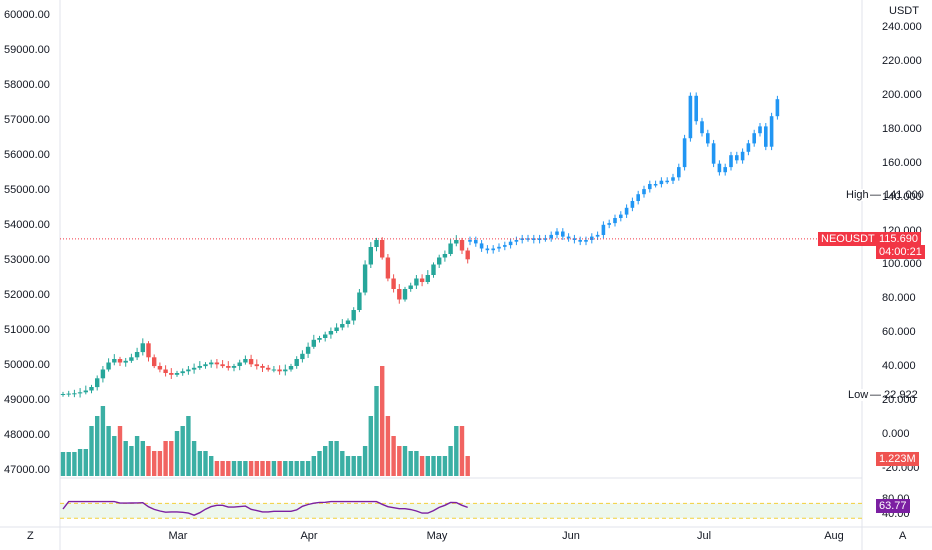  What do you see at coordinates (899, 400) in the screenshot?
I see `right-axis-tick-label: 20.000` at bounding box center [899, 400].